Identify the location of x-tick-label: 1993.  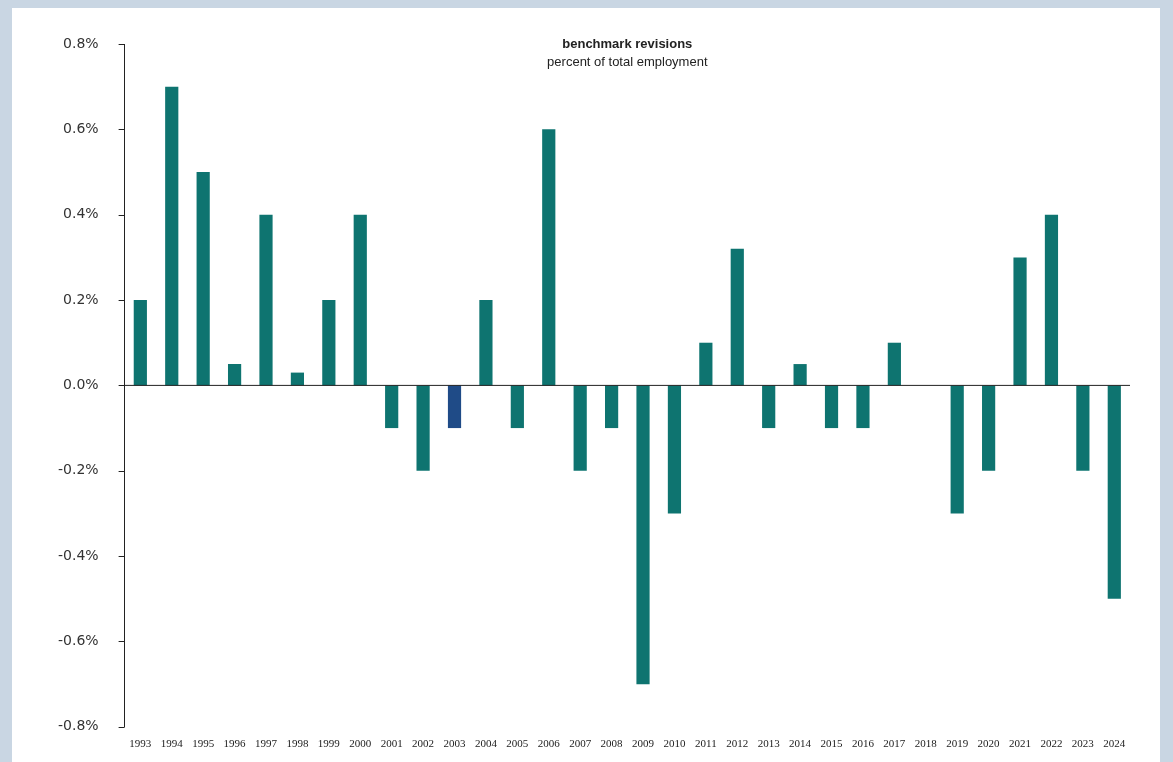
(140, 743).